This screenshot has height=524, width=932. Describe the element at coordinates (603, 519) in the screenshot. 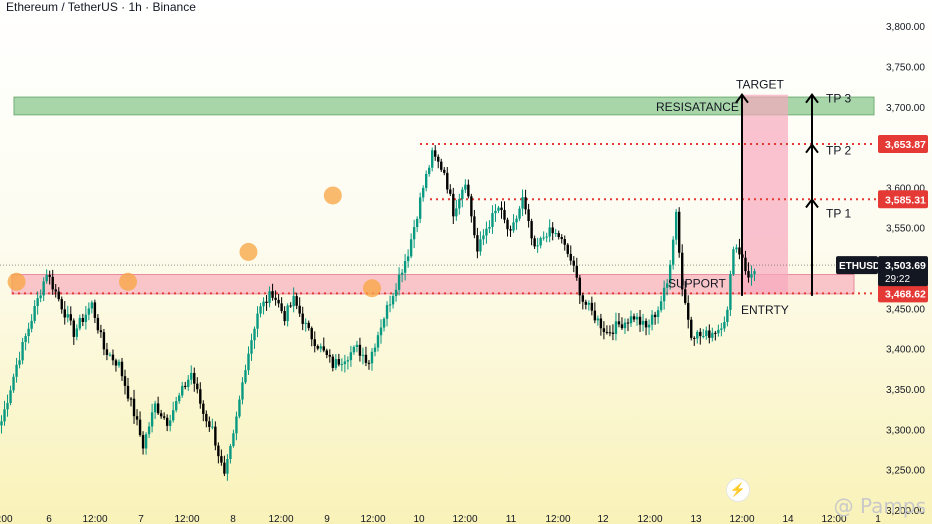

I see `x-tick-label: 12` at that location.